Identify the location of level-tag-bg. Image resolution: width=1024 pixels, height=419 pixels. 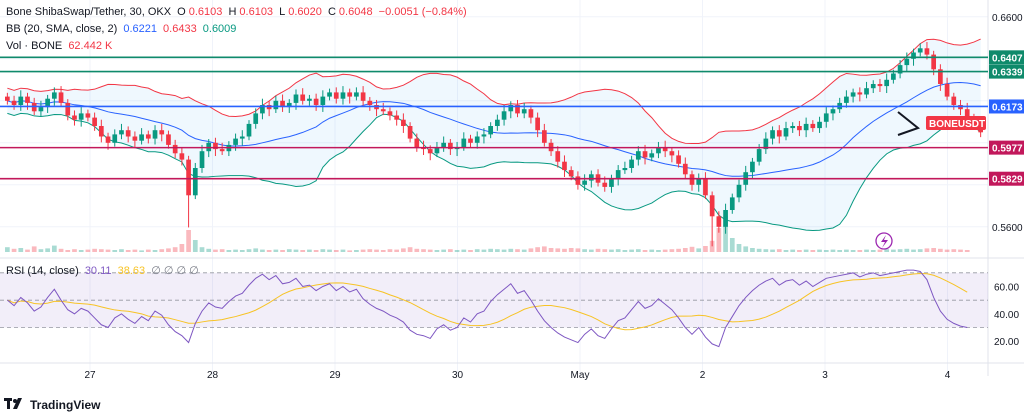
(1006, 147).